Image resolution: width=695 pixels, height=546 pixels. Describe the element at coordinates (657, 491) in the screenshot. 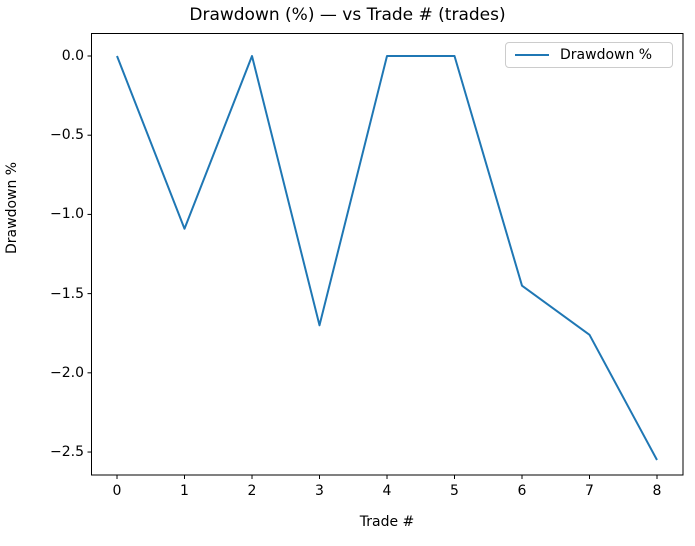

I see `x-tick-label: 8` at that location.